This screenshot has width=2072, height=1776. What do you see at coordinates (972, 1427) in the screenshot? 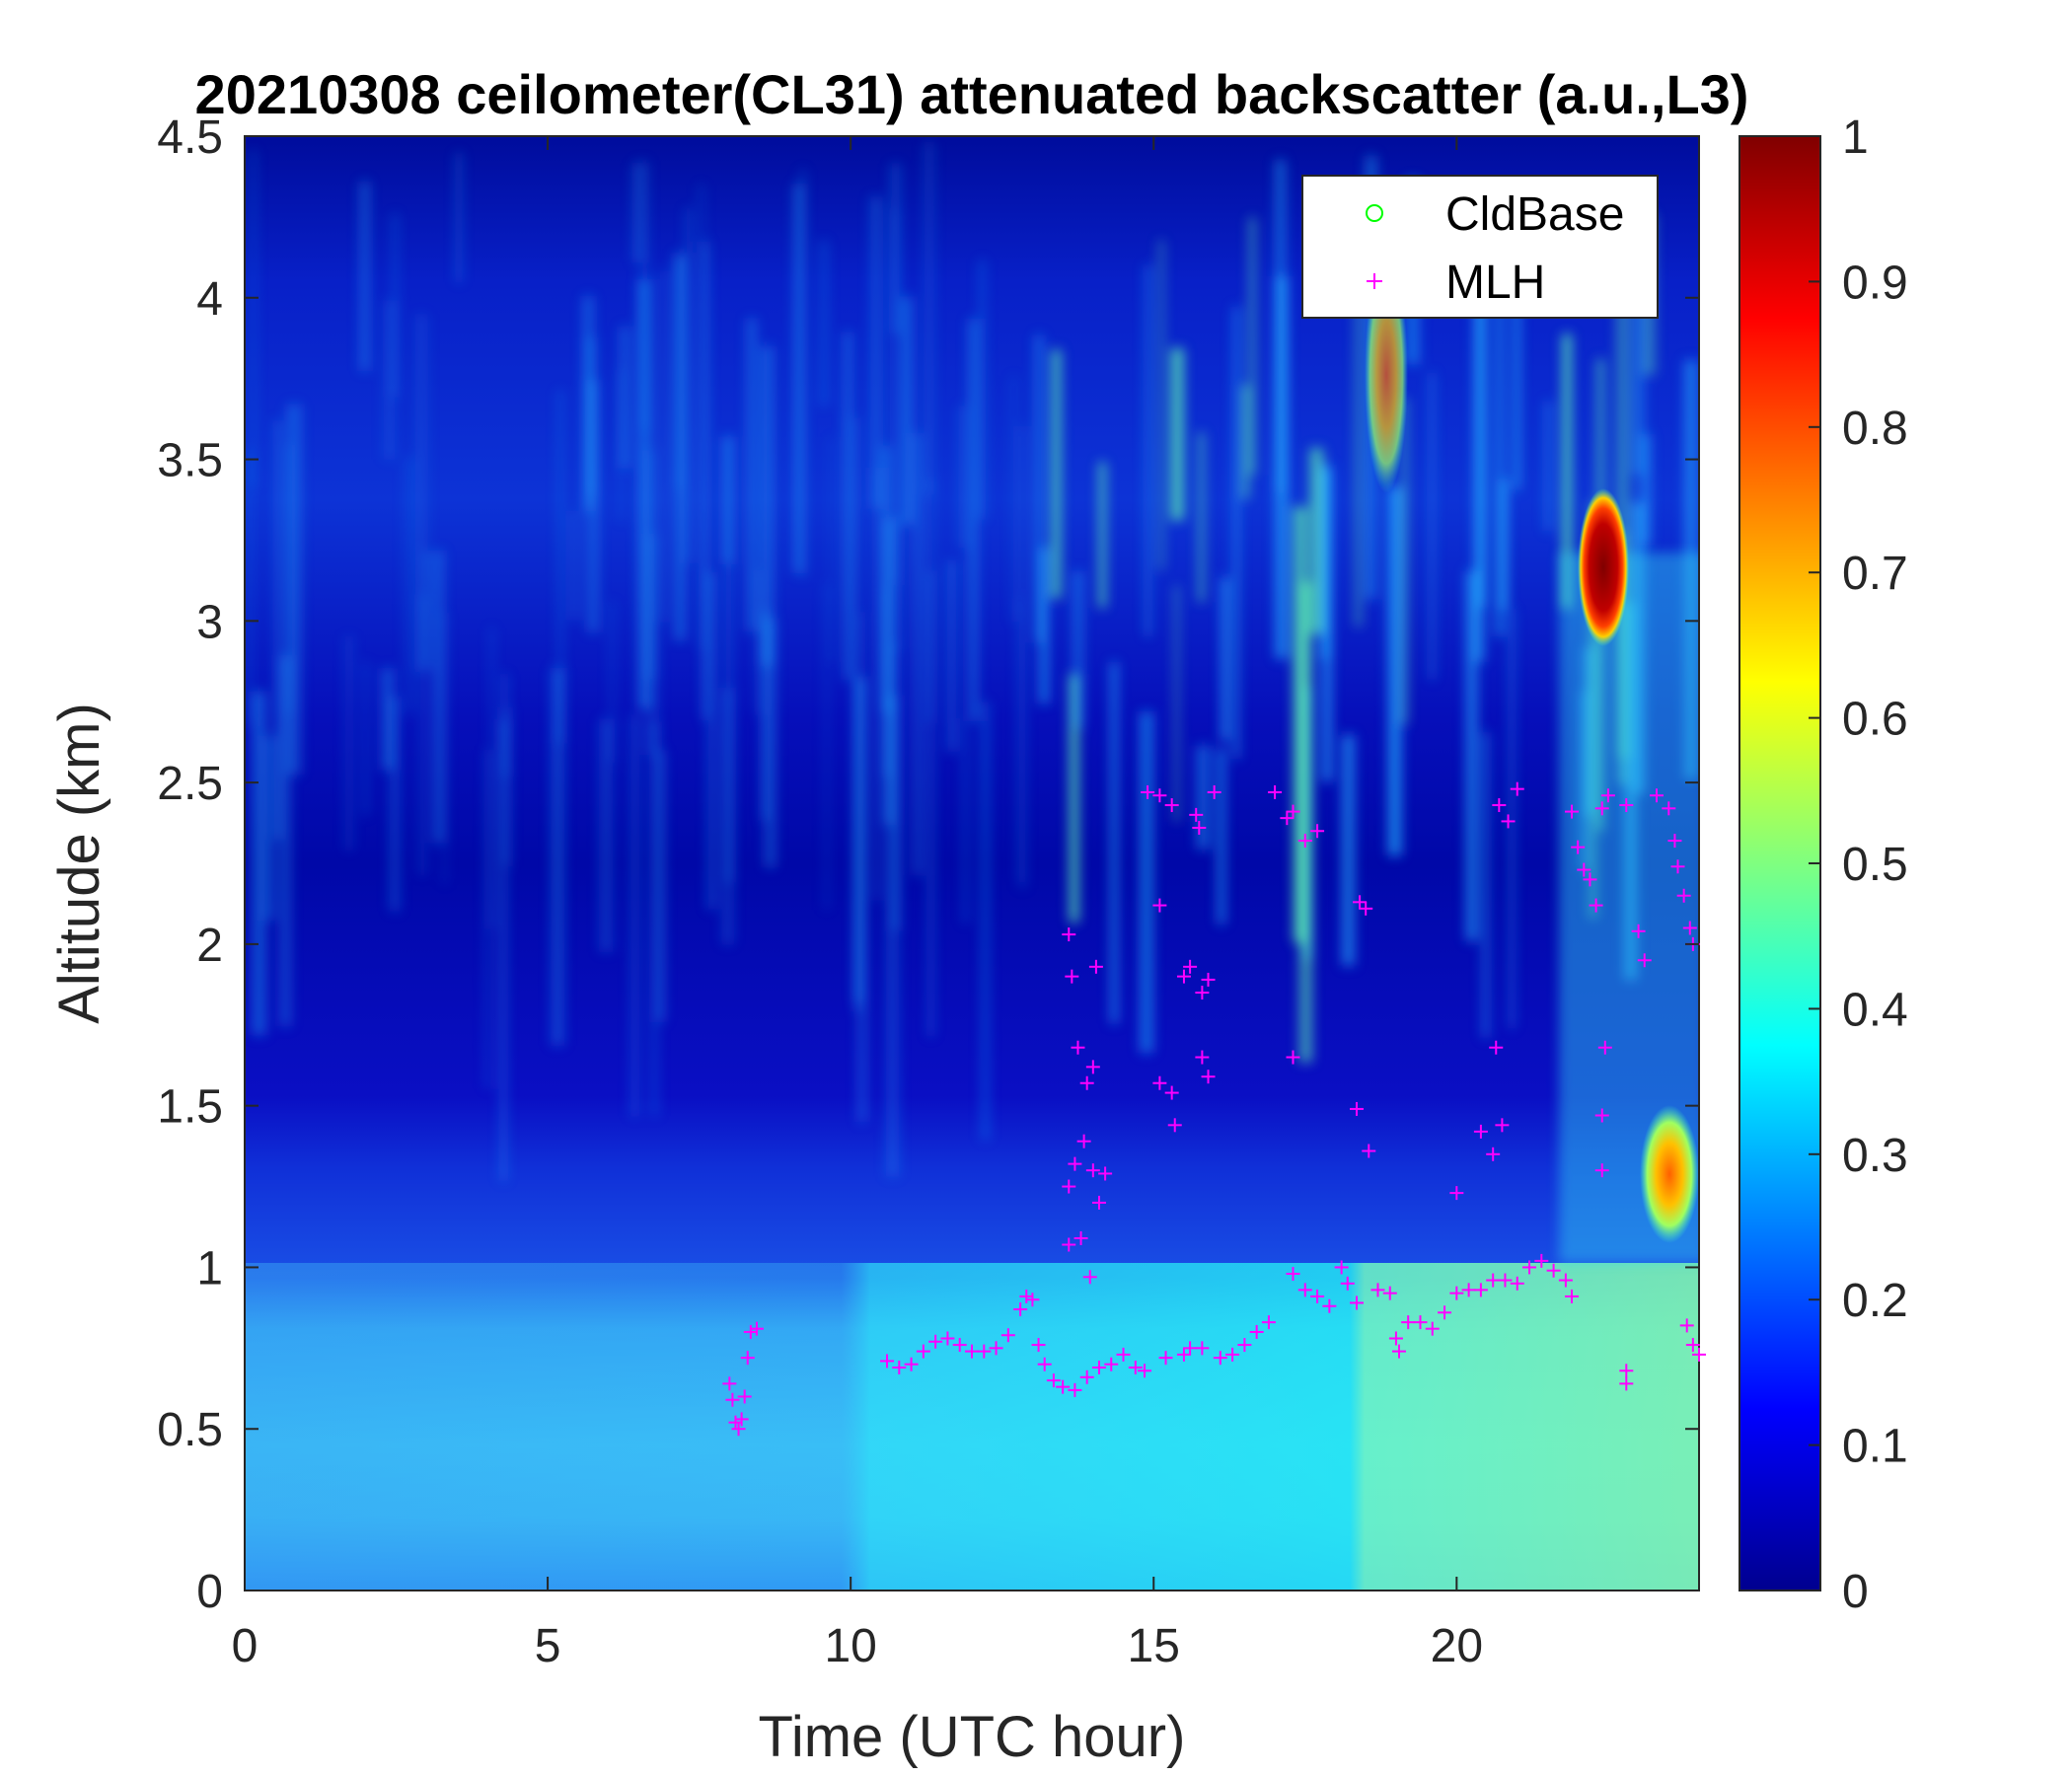
I see `boundary-layer-band` at bounding box center [972, 1427].